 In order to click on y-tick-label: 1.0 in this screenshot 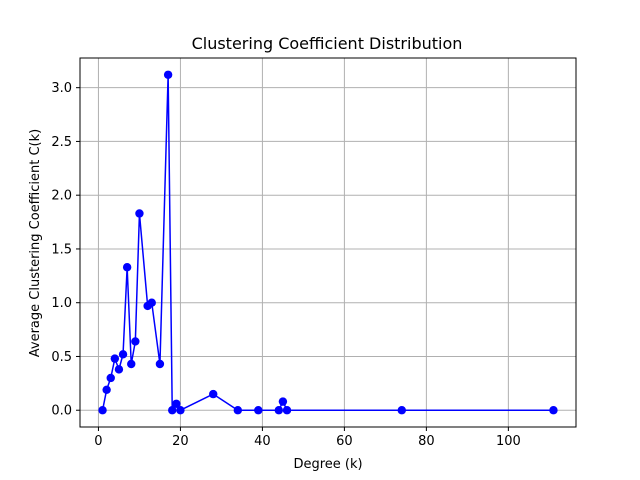, I will do `click(61, 303)`.